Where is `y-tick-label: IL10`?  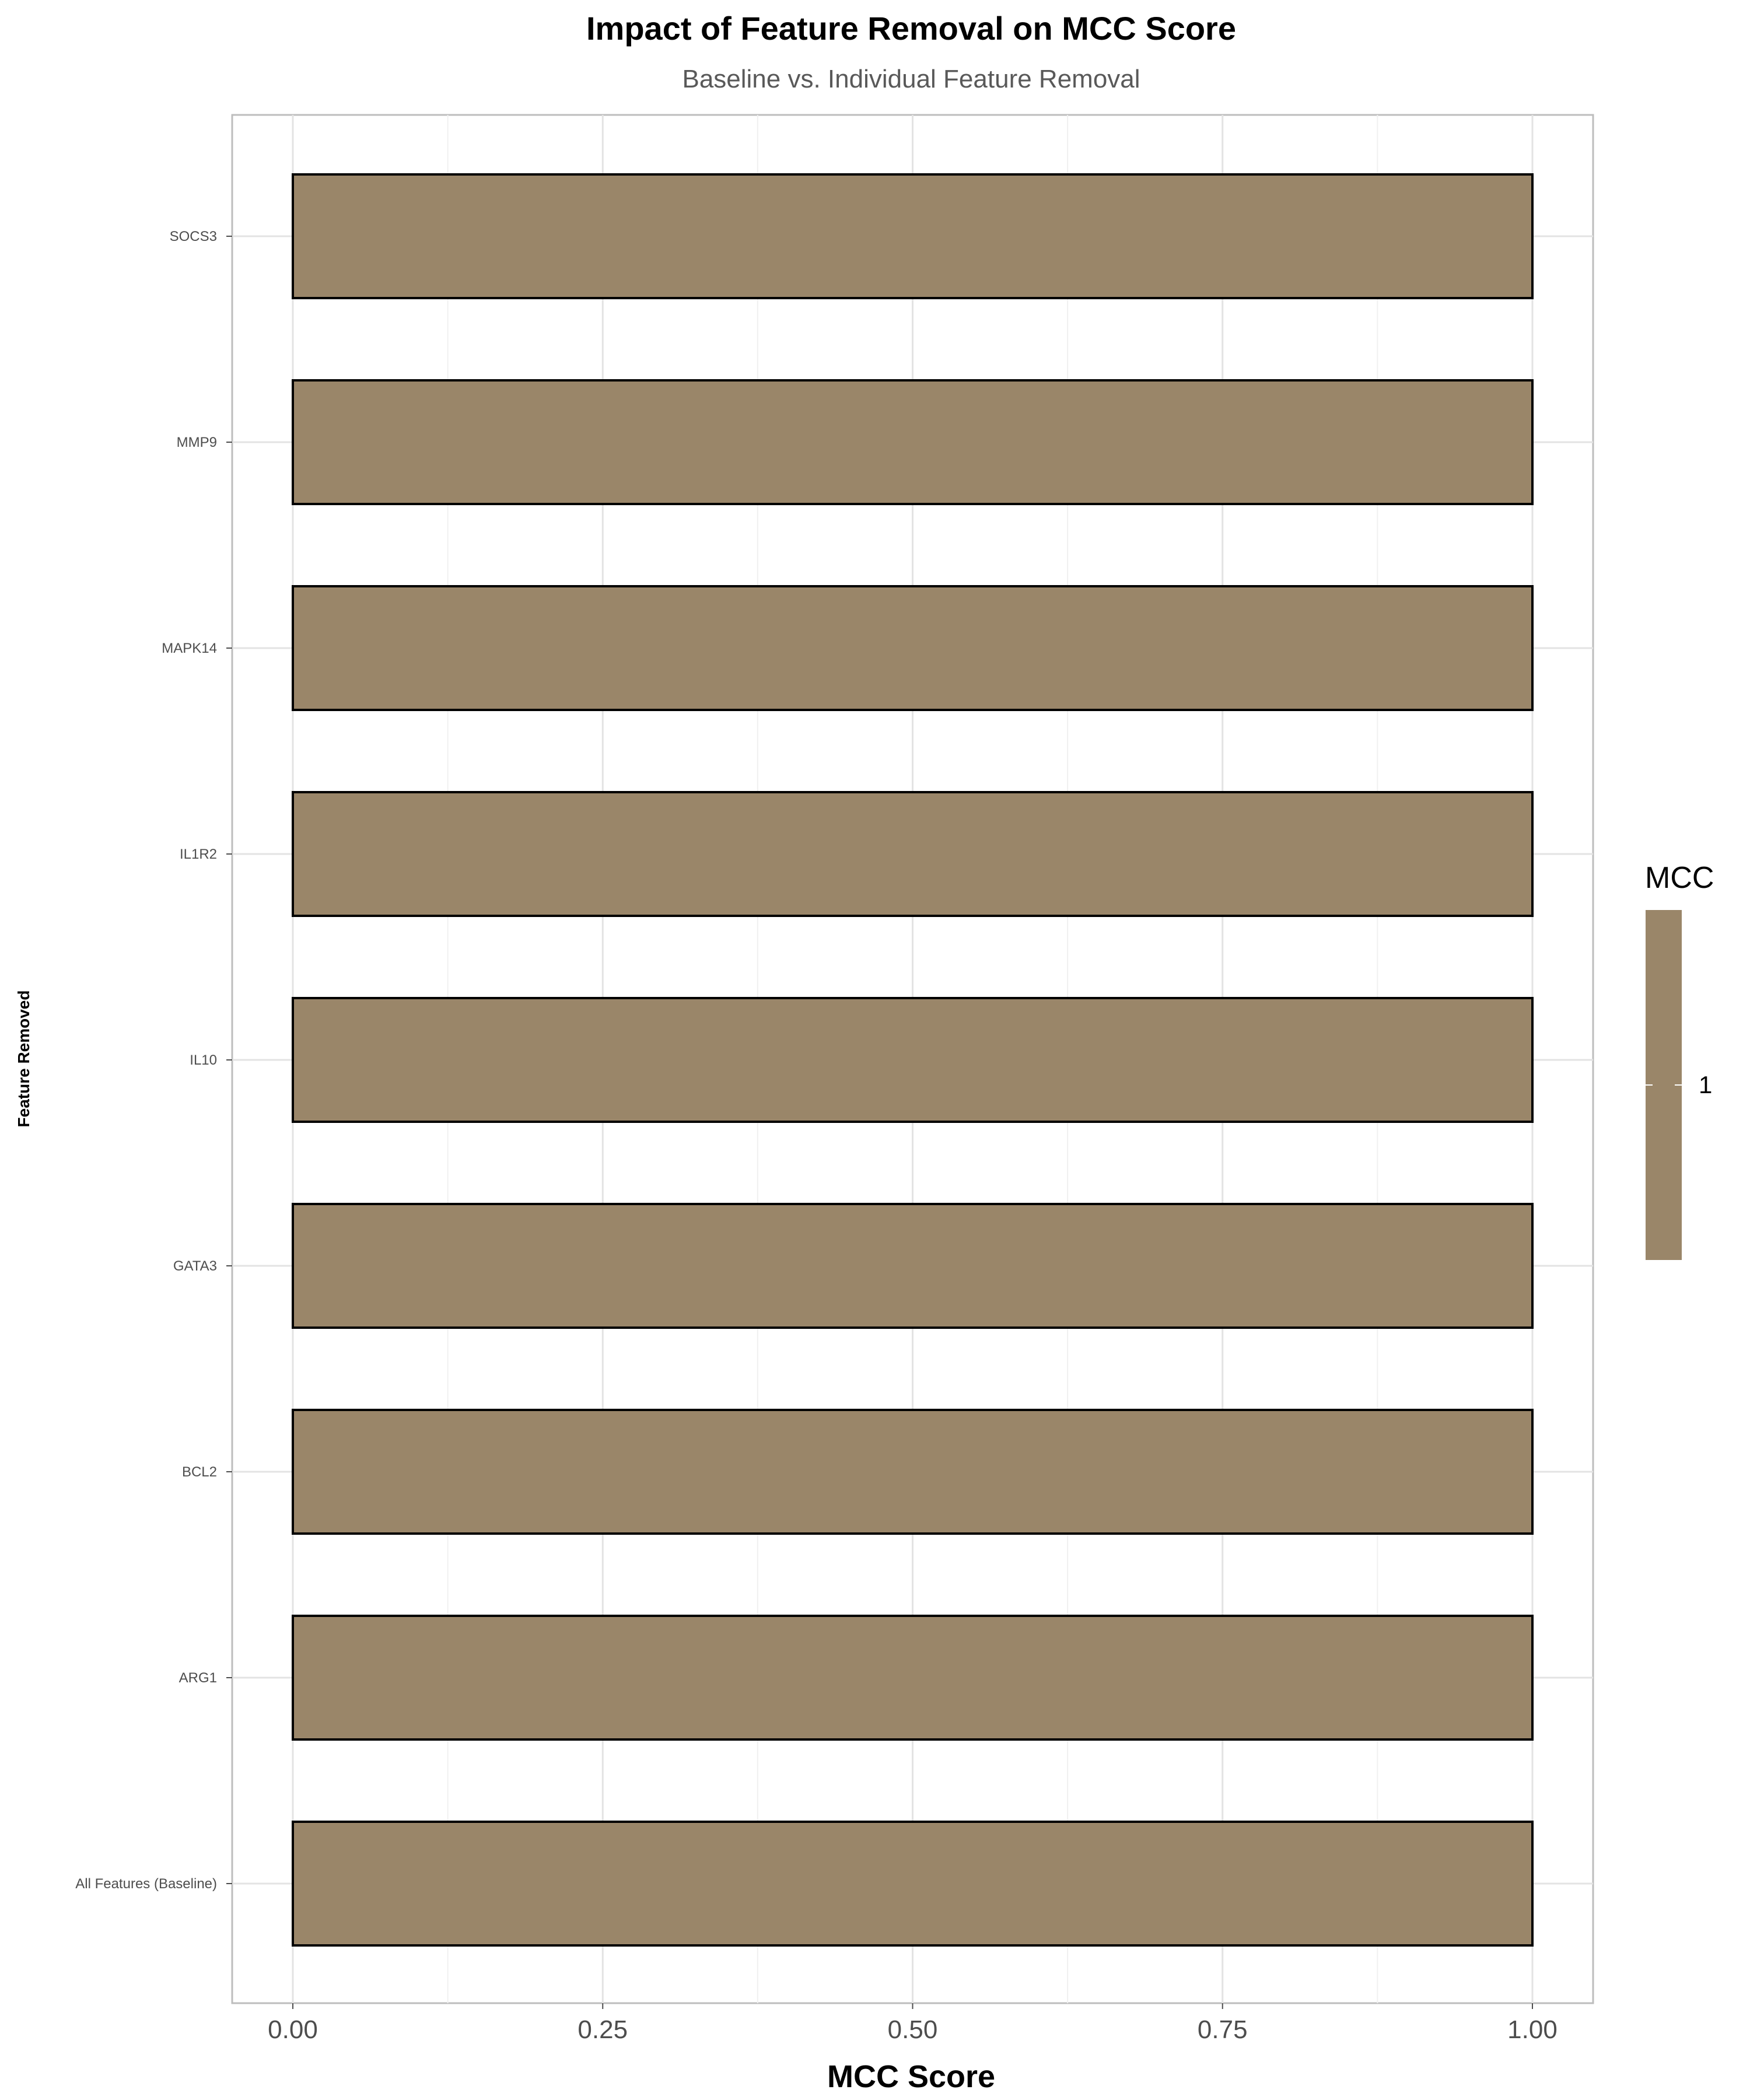
y-tick-label: IL10 is located at coordinates (203, 1060).